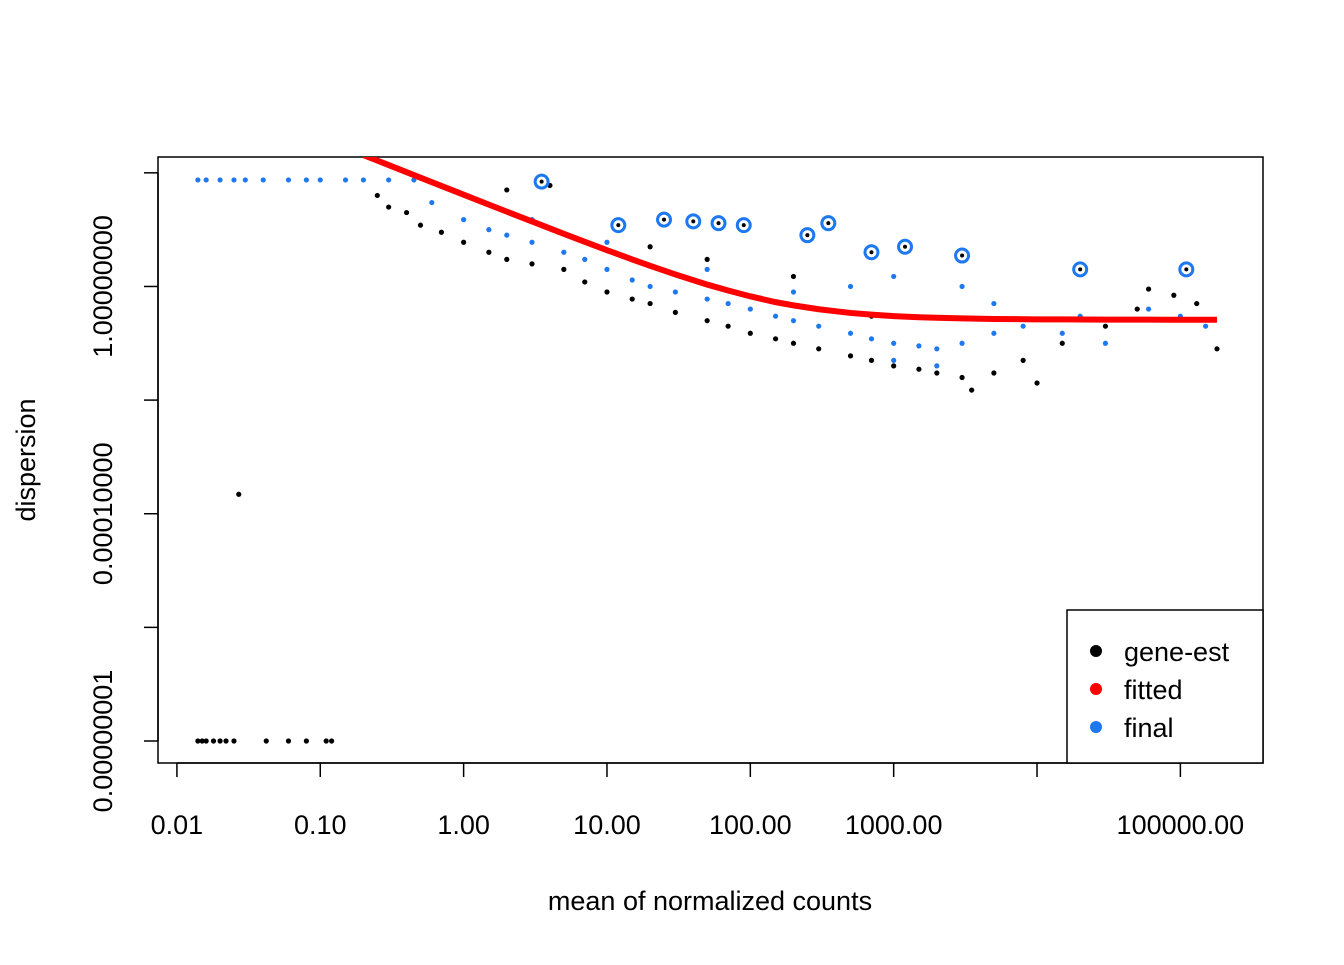 The height and width of the screenshot is (965, 1344). Describe the element at coordinates (1181, 825) in the screenshot. I see `x-tick-label: 100000.00` at that location.